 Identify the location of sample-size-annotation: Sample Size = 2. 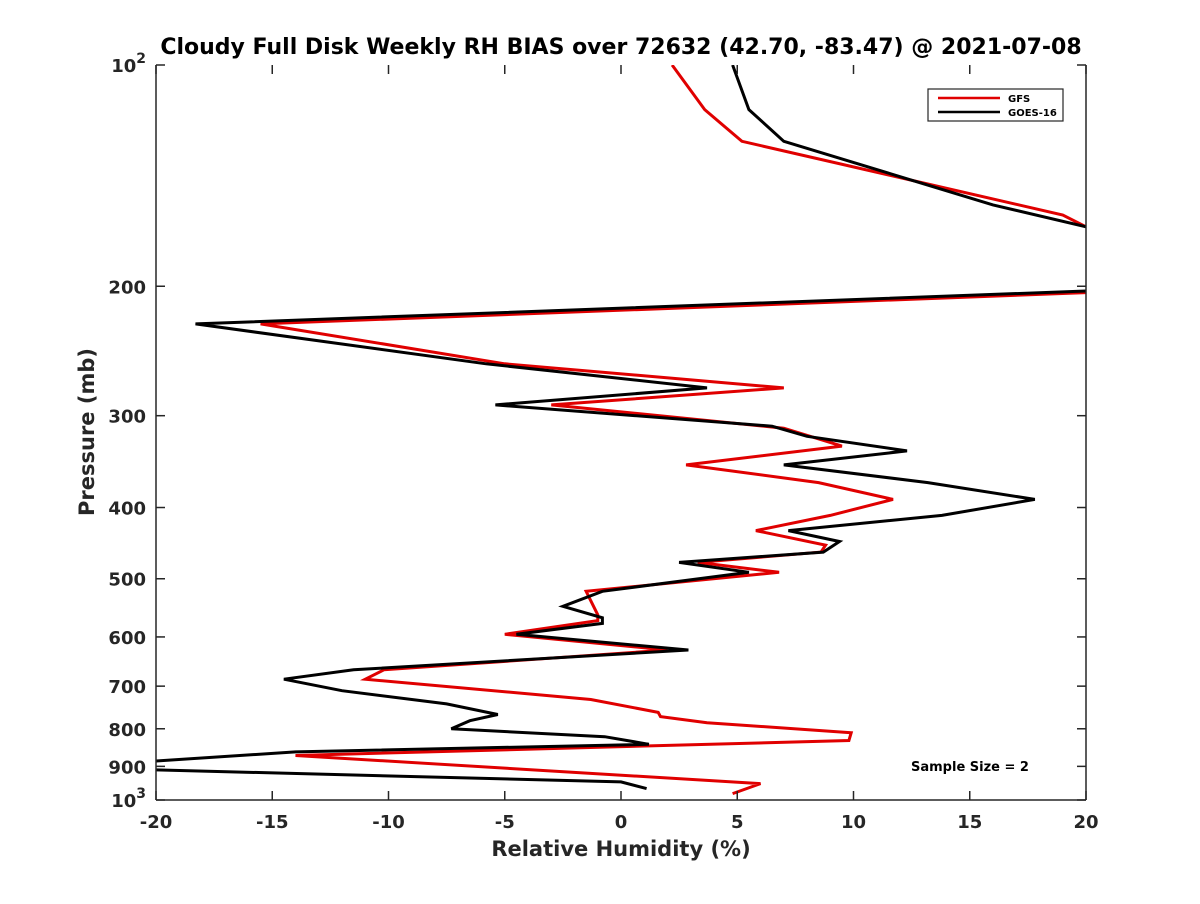
(970, 767).